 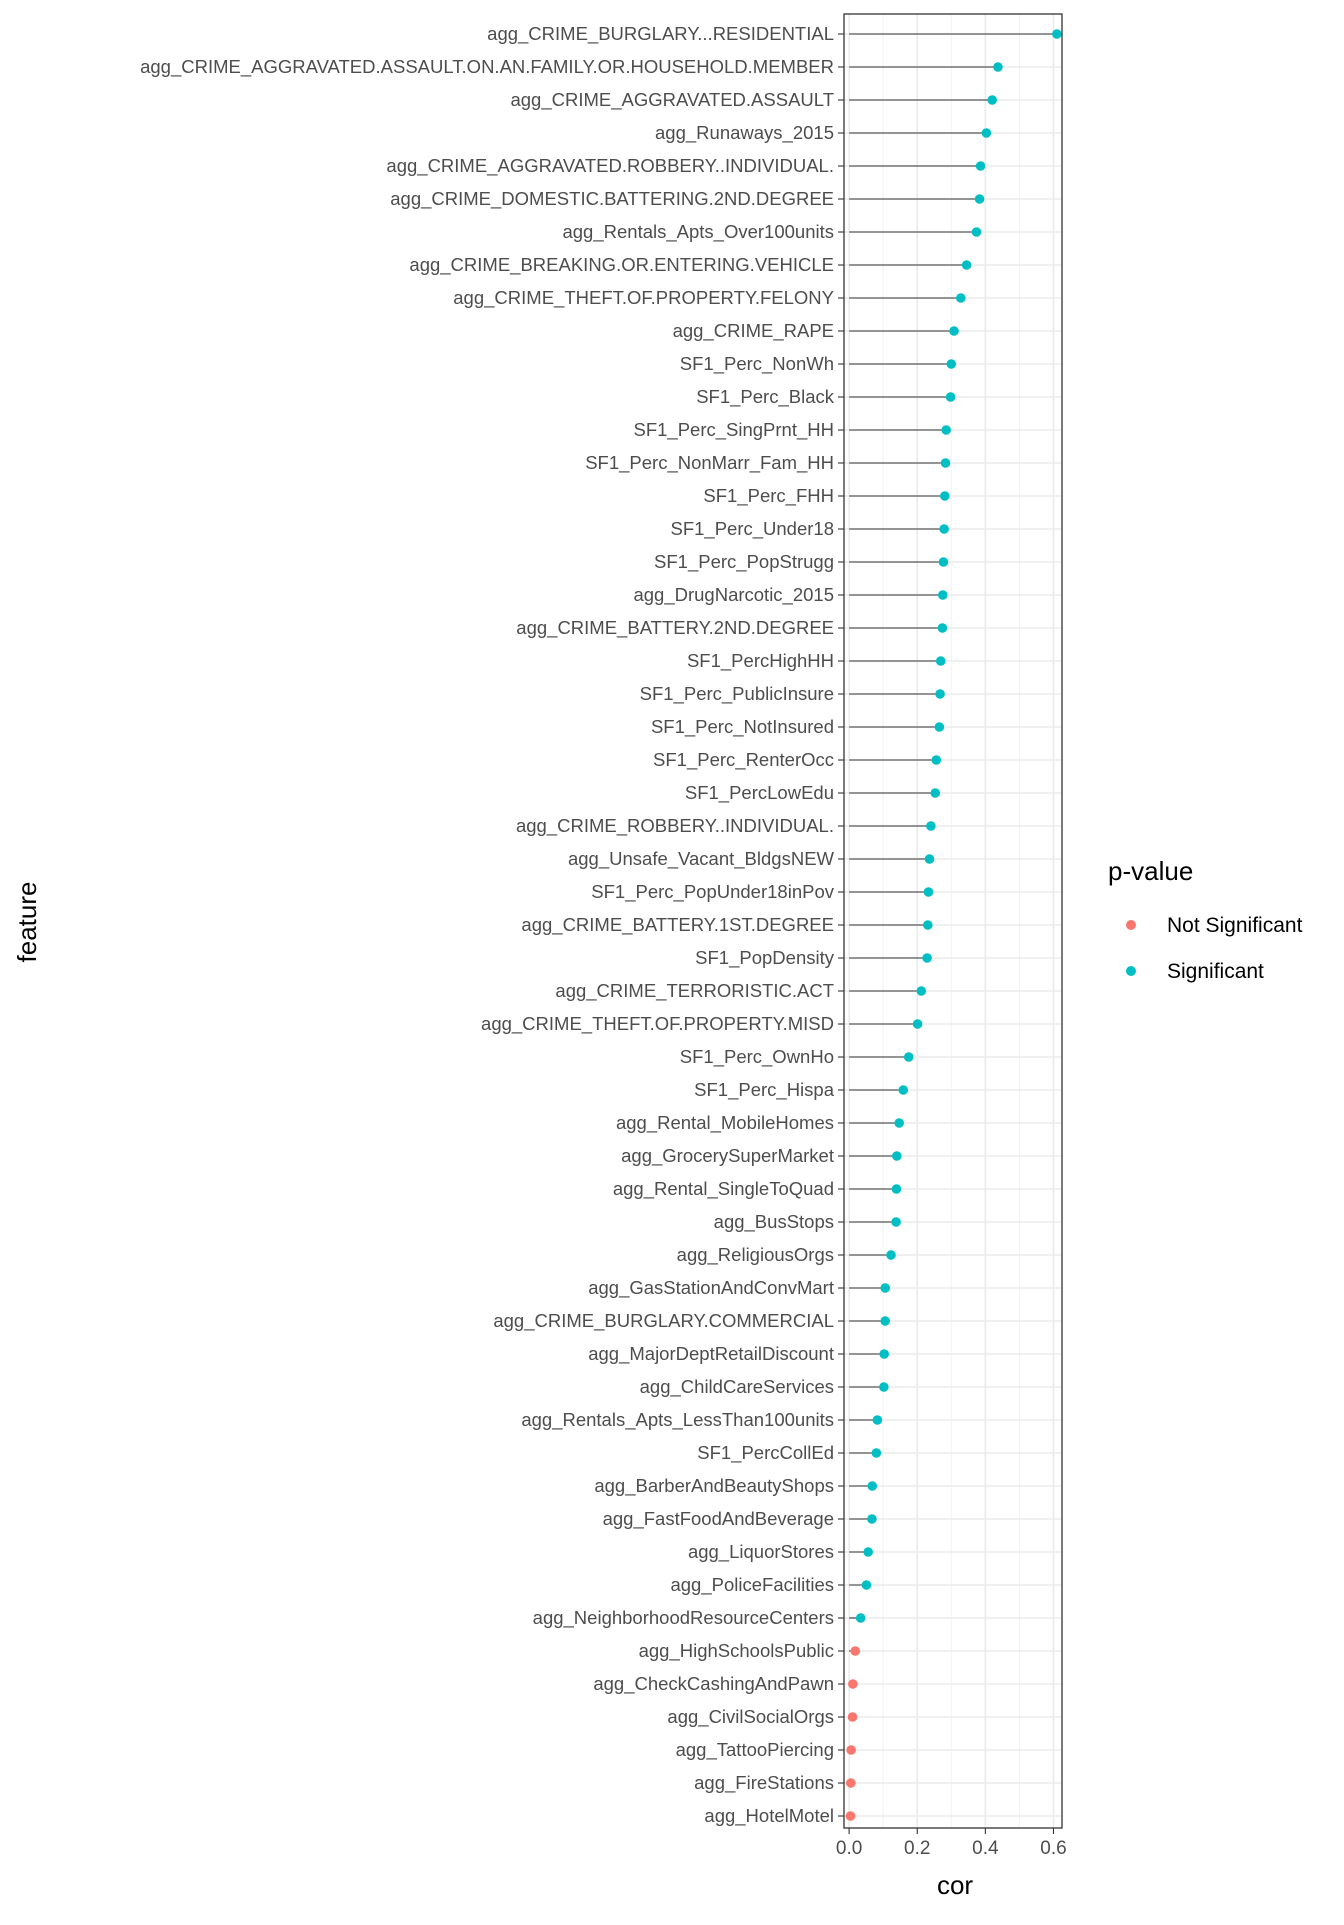 I want to click on legend-entries: Not Significant Significant, so click(x=1214, y=948).